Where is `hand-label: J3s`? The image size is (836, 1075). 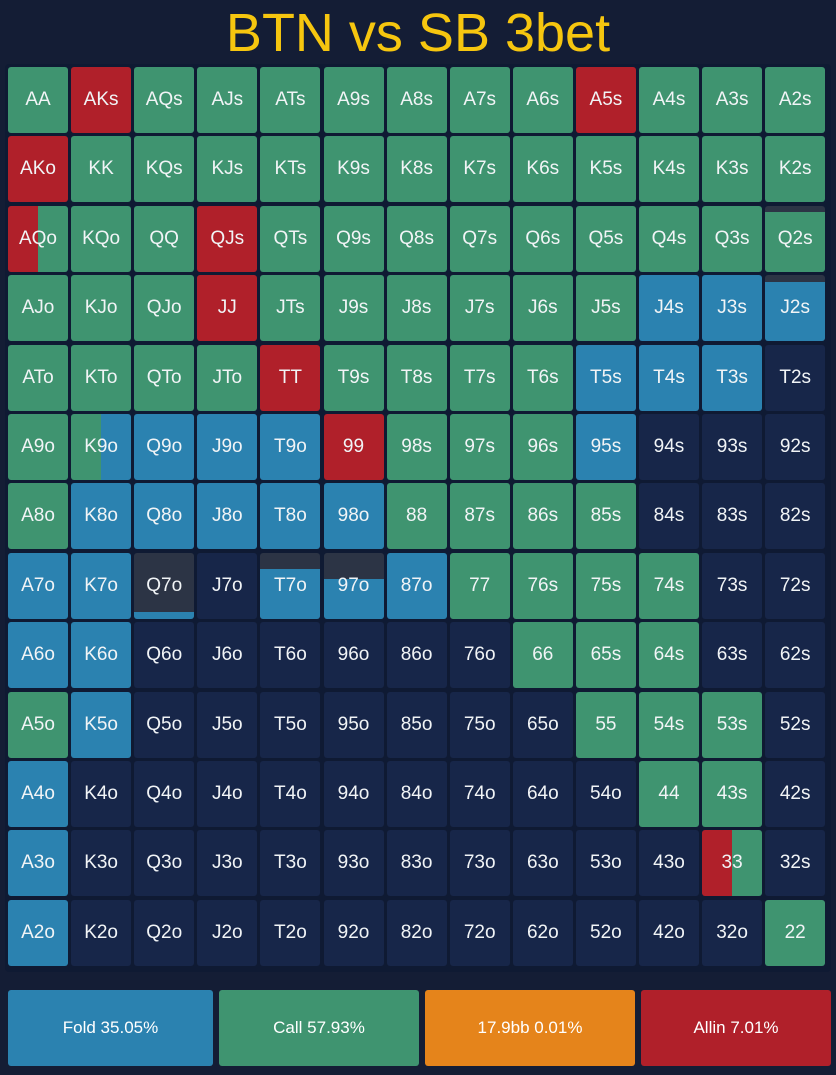
hand-label: J3s is located at coordinates (732, 308).